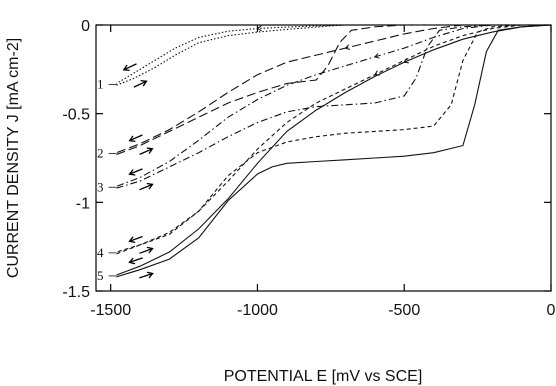 The width and height of the screenshot is (556, 386). Describe the element at coordinates (100, 83) in the screenshot. I see `curve-label-1: 1` at that location.